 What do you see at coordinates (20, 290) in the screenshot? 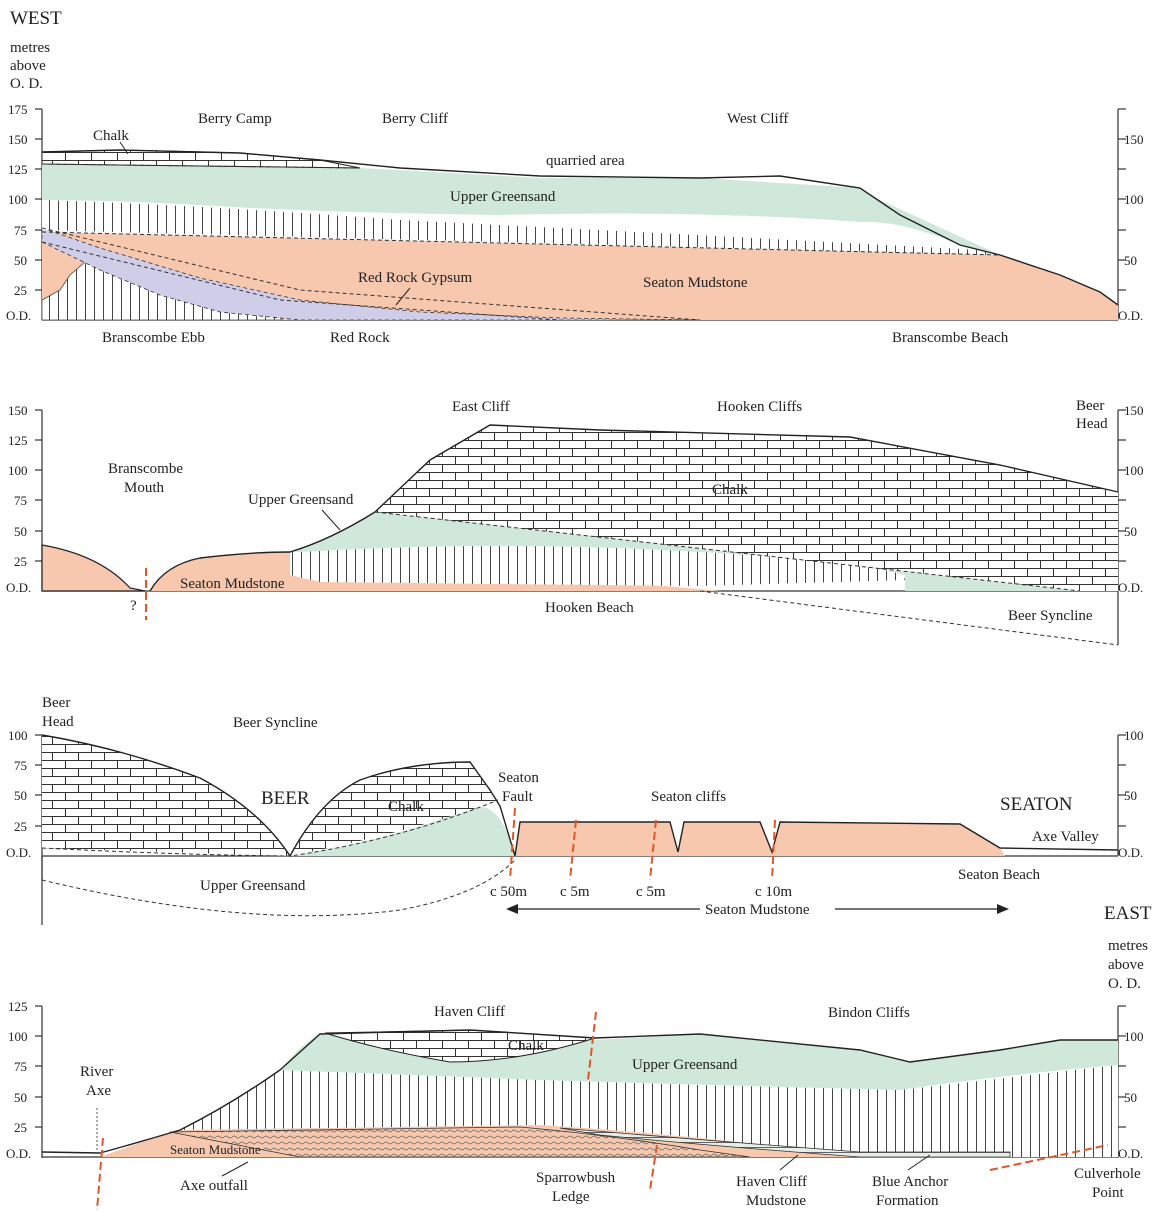
I see `p1-tick-25: 25` at bounding box center [20, 290].